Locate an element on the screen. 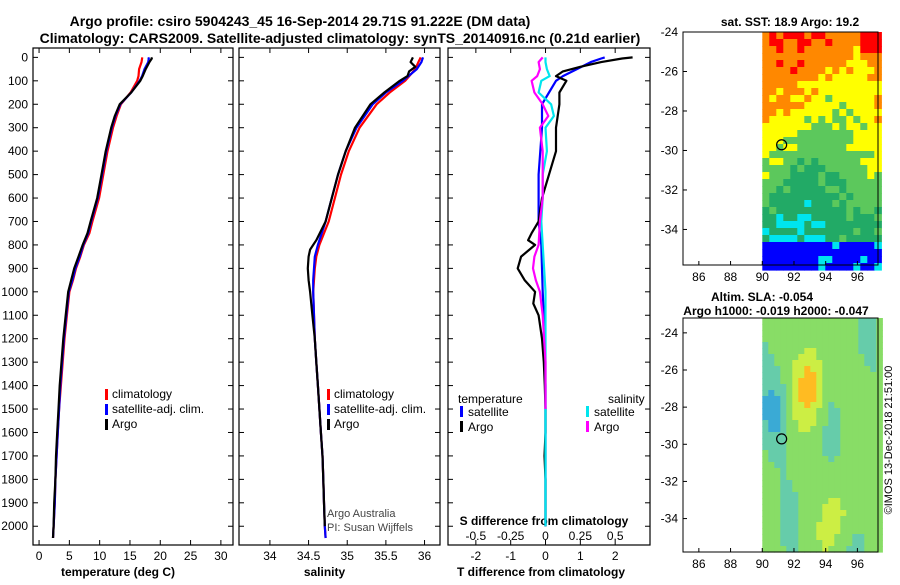 Image resolution: width=900 pixels, height=585 pixels. depth-tick-label: 200 is located at coordinates (18, 104).